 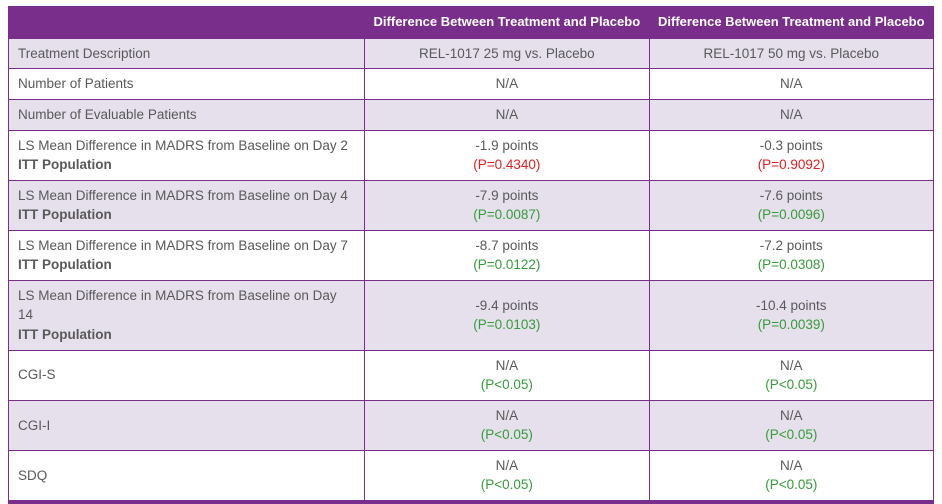 I want to click on p-value-text: (P=0.0096), so click(x=791, y=215).